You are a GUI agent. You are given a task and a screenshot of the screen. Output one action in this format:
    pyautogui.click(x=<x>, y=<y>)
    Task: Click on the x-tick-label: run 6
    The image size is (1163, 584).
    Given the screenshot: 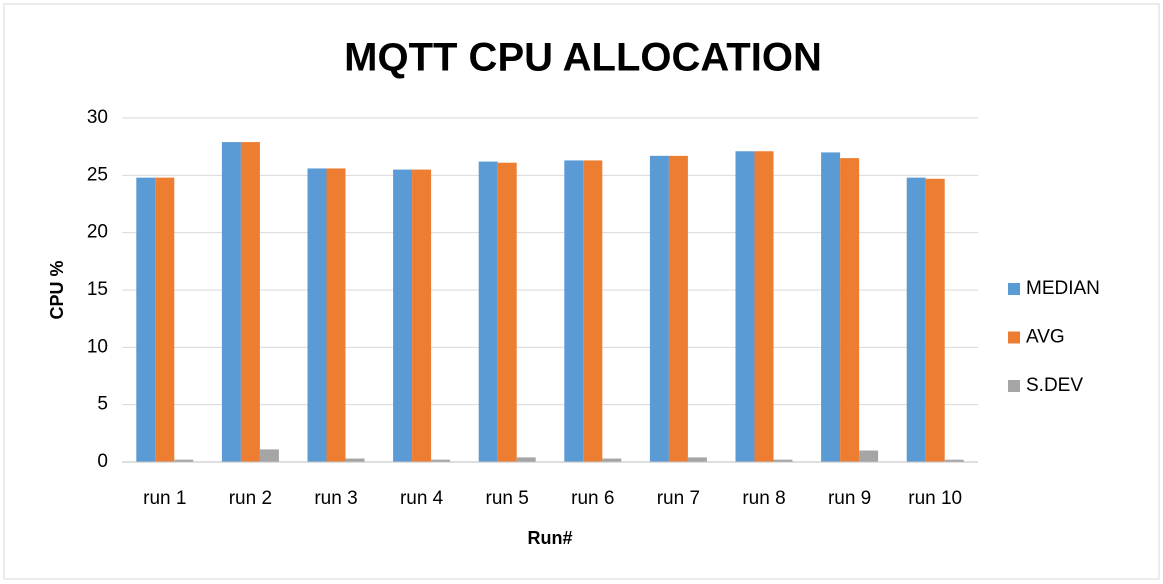 What is the action you would take?
    pyautogui.click(x=592, y=498)
    